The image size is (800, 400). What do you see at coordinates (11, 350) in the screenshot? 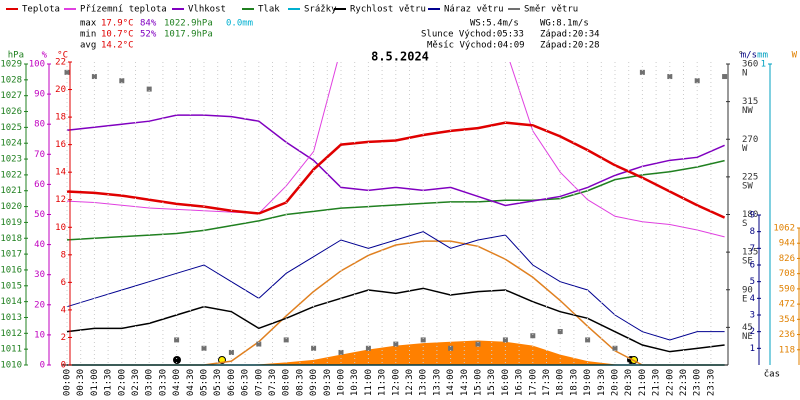
I see `y-tick-label: 1011` at bounding box center [11, 350].